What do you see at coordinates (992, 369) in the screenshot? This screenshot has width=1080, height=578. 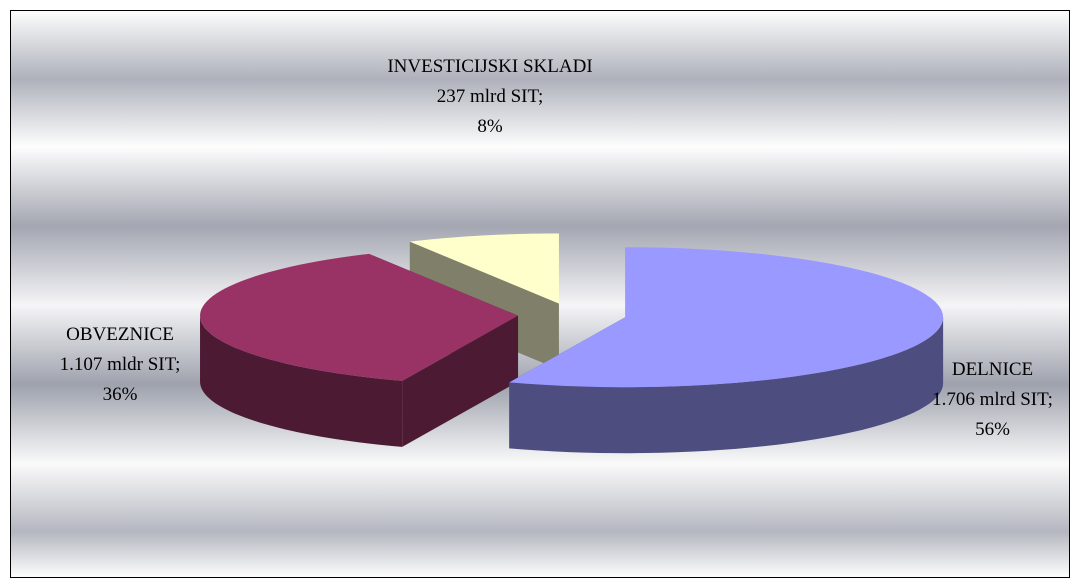 I see `category-label: DELNICE` at bounding box center [992, 369].